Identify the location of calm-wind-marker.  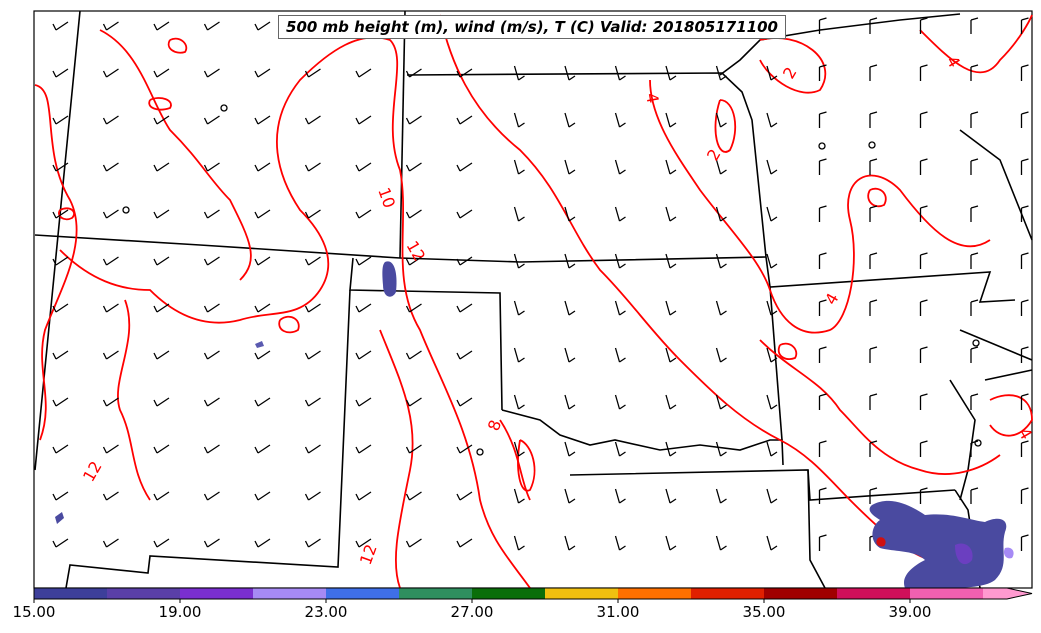
(126, 210).